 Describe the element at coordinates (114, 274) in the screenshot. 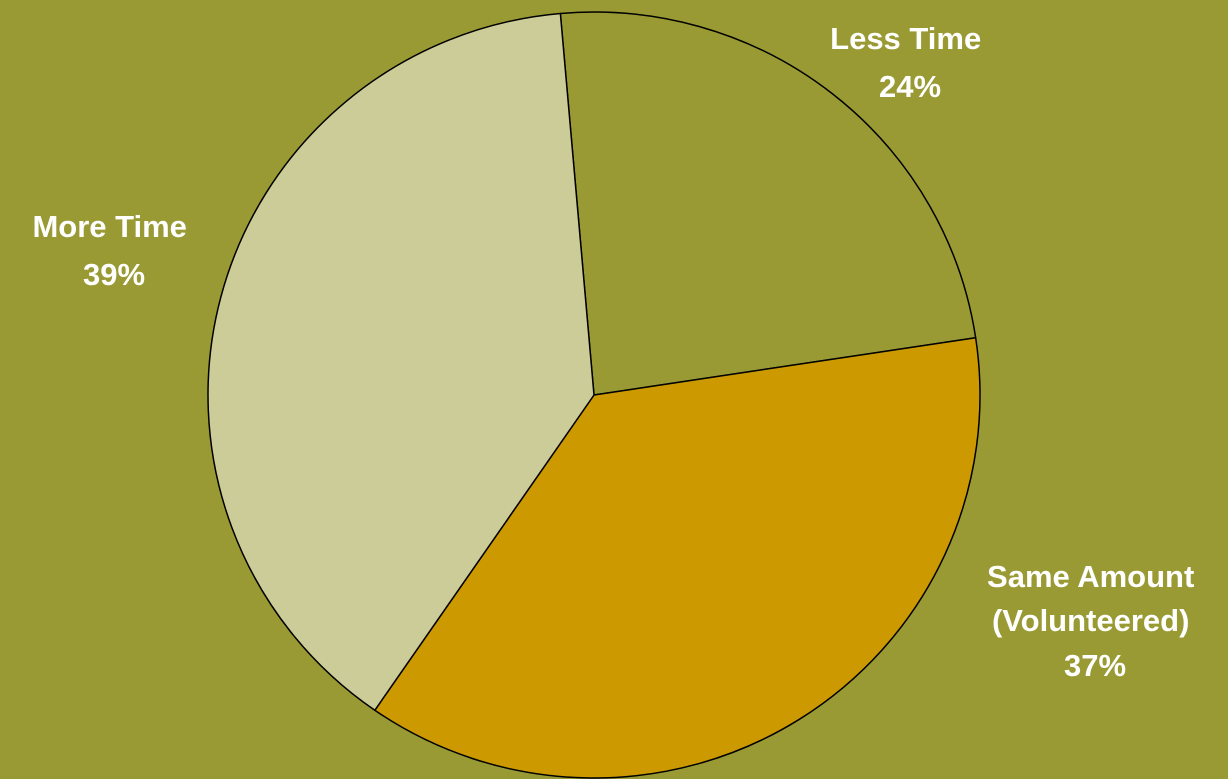

I see `label-more-time-percent: 39%` at that location.